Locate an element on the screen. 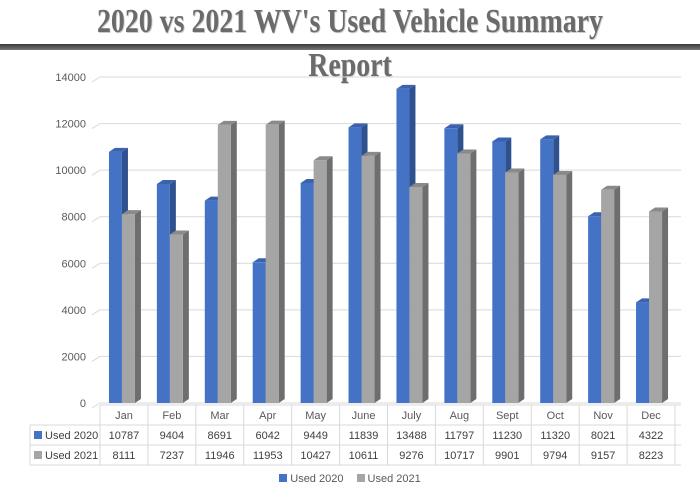 The width and height of the screenshot is (700, 500). bar-used-2021-dec-side is located at coordinates (665, 305).